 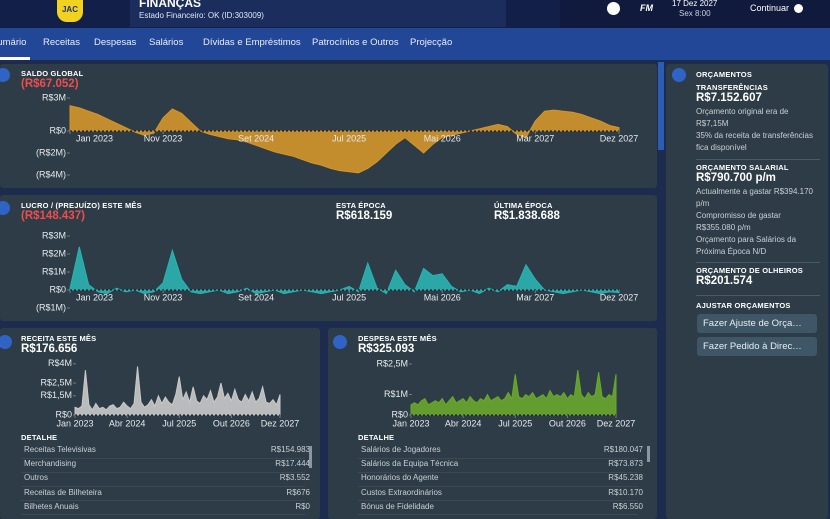 What do you see at coordinates (397, 338) in the screenshot?
I see `panel-title: DESPESA ESTE MÊS` at bounding box center [397, 338].